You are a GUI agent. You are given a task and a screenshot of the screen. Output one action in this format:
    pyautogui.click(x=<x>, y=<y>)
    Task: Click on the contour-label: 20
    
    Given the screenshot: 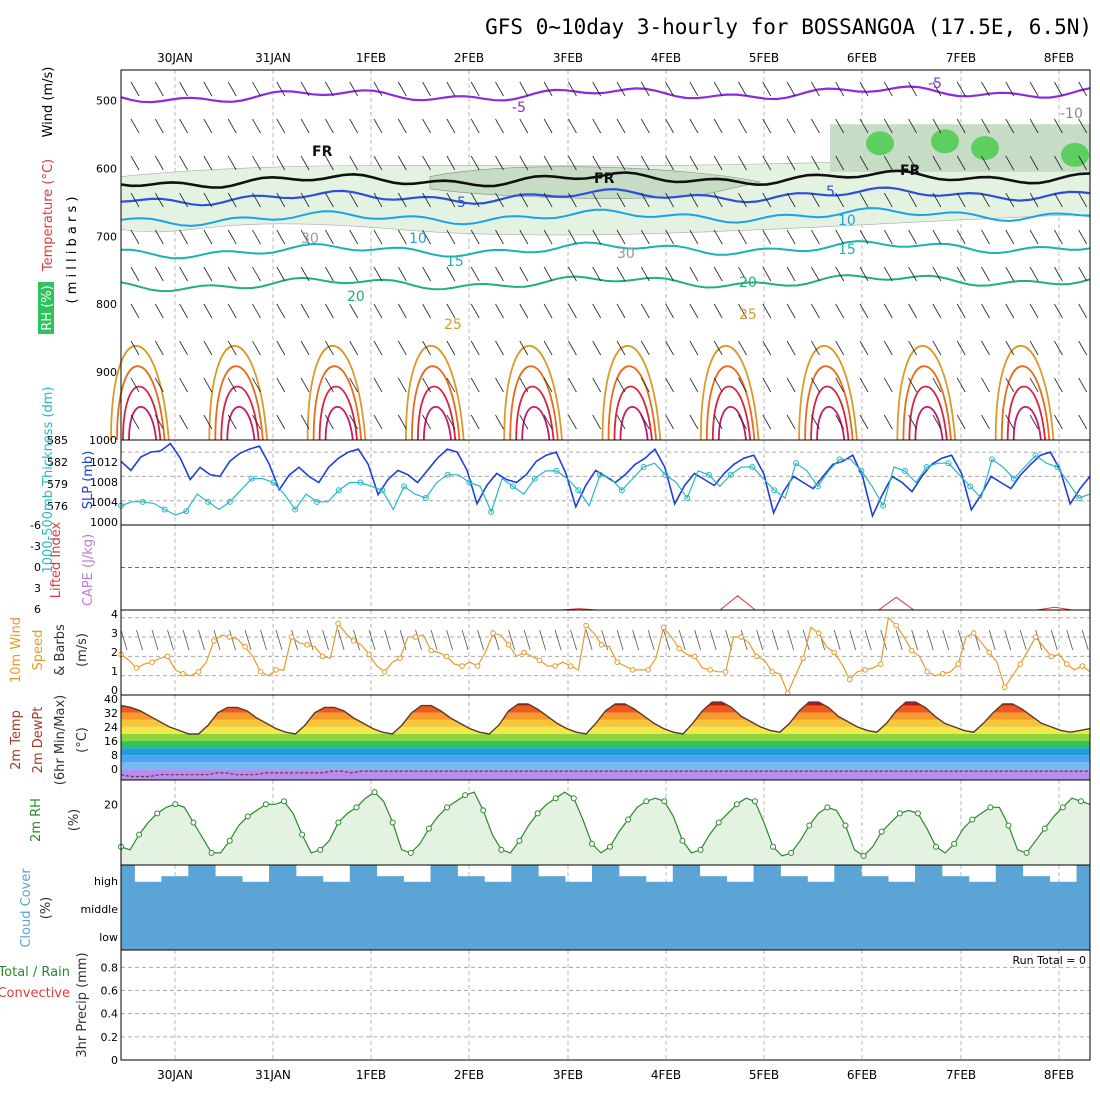 What is the action you would take?
    pyautogui.click(x=748, y=283)
    